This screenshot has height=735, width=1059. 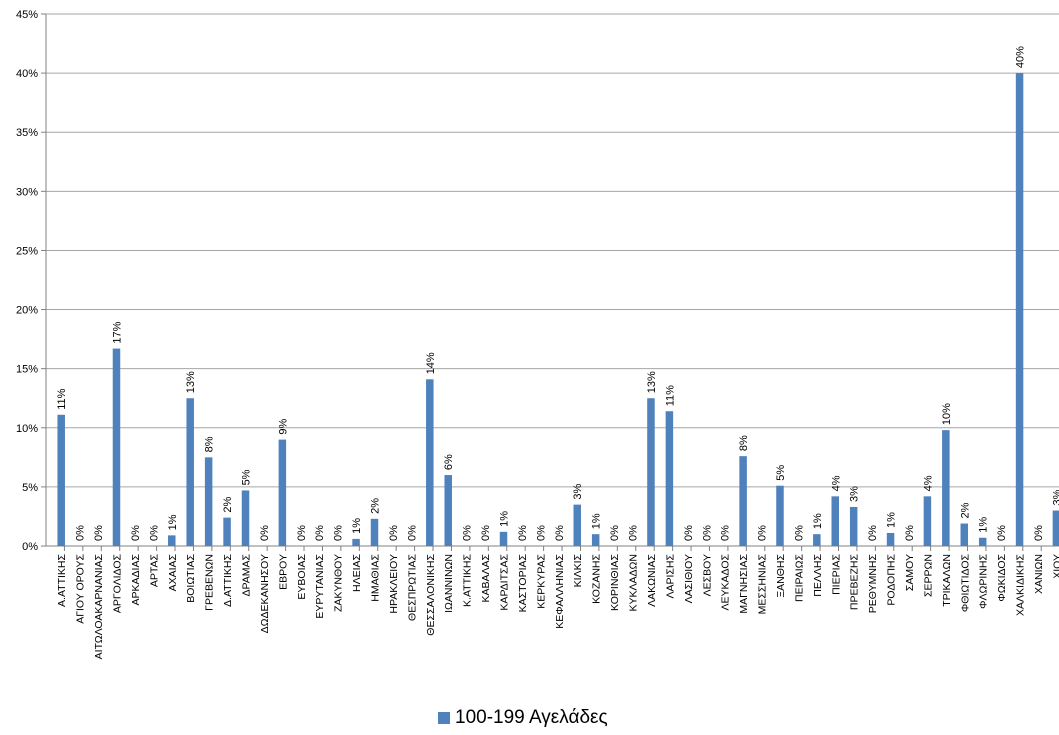 What do you see at coordinates (30, 488) in the screenshot?
I see `y-tick-label: 5%` at bounding box center [30, 488].